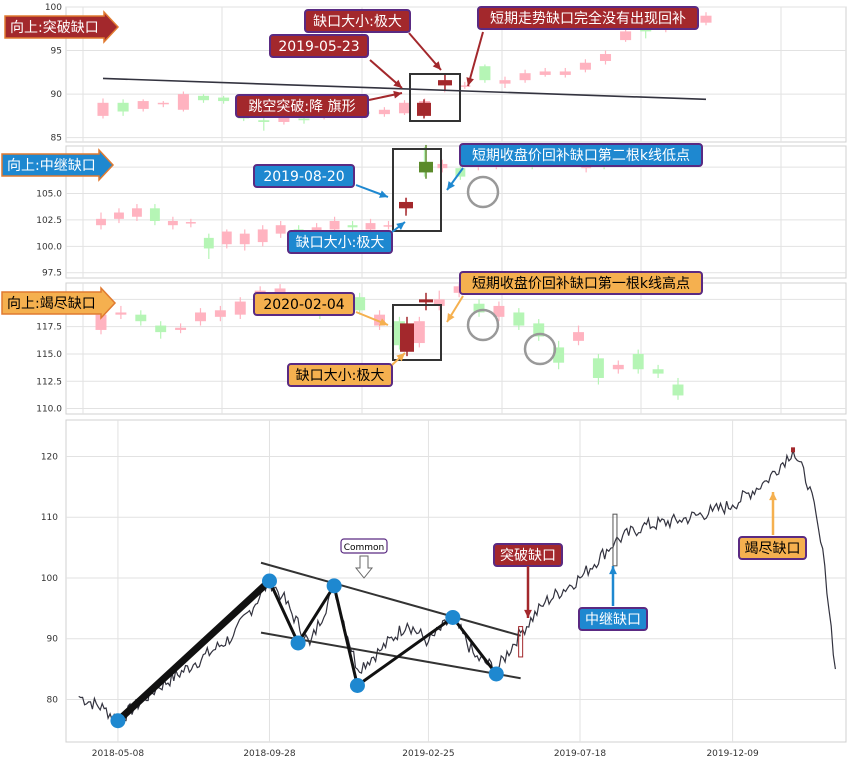 This screenshot has height=765, width=853. What do you see at coordinates (580, 754) in the screenshot?
I see `main-xtick-3: 2019-07-18` at bounding box center [580, 754].